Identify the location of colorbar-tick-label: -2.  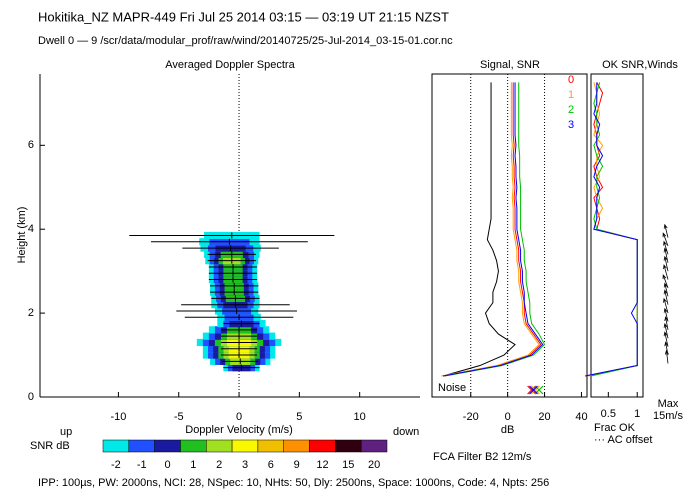
(116, 465).